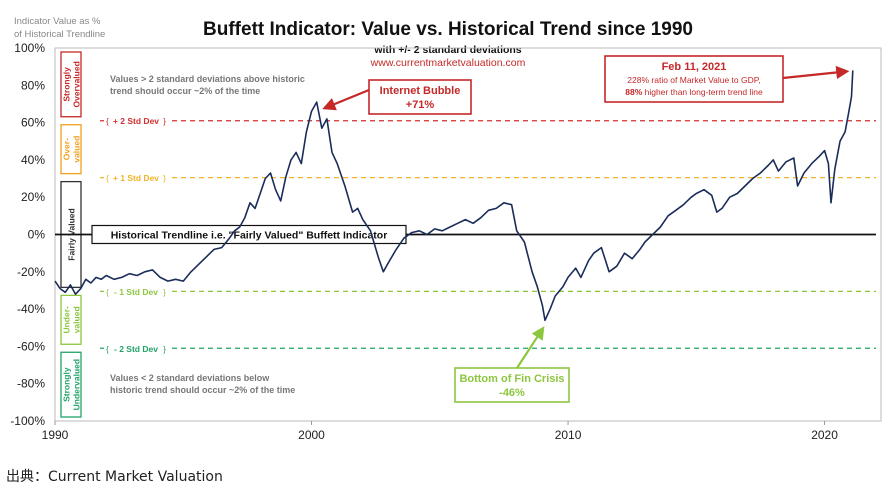  I want to click on x-tick-label: 2010, so click(568, 435).